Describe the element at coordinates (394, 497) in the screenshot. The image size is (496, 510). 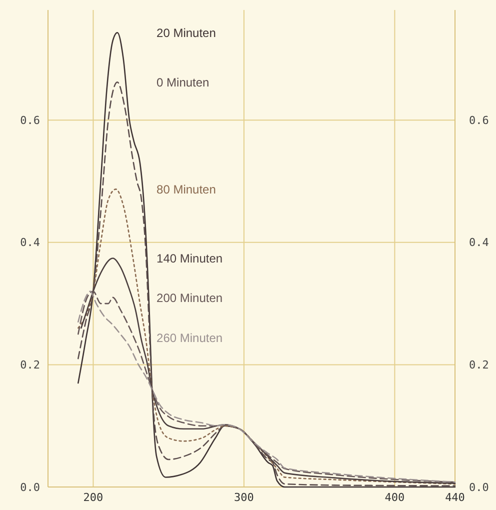
I see `x-tick-label: 400` at that location.